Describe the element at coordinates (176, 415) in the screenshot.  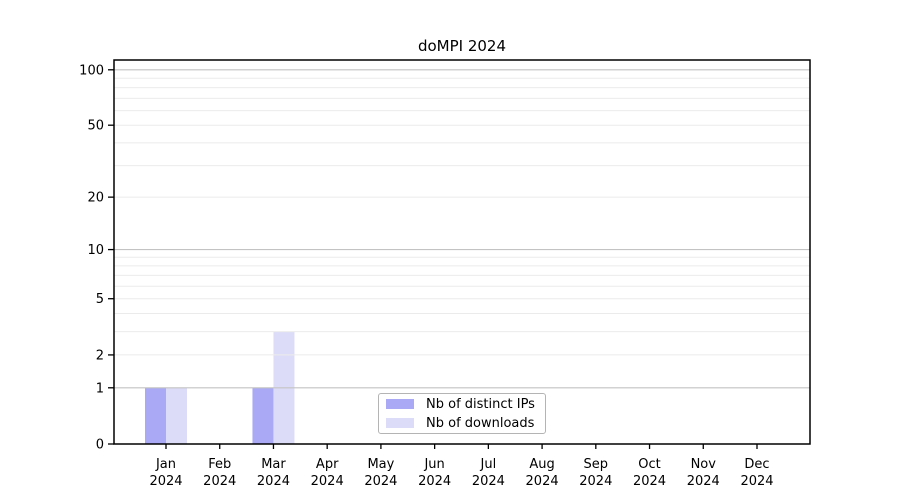
I see `bar-nb-of-downloads-jan` at that location.